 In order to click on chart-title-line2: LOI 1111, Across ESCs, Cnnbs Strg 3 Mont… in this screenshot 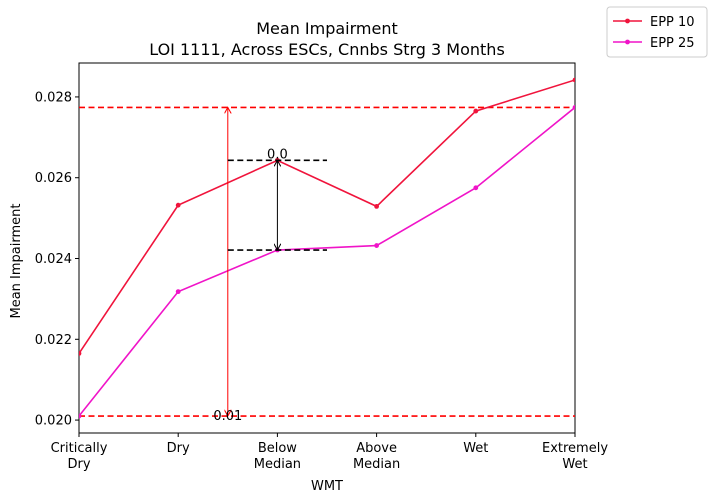, I will do `click(327, 49)`.